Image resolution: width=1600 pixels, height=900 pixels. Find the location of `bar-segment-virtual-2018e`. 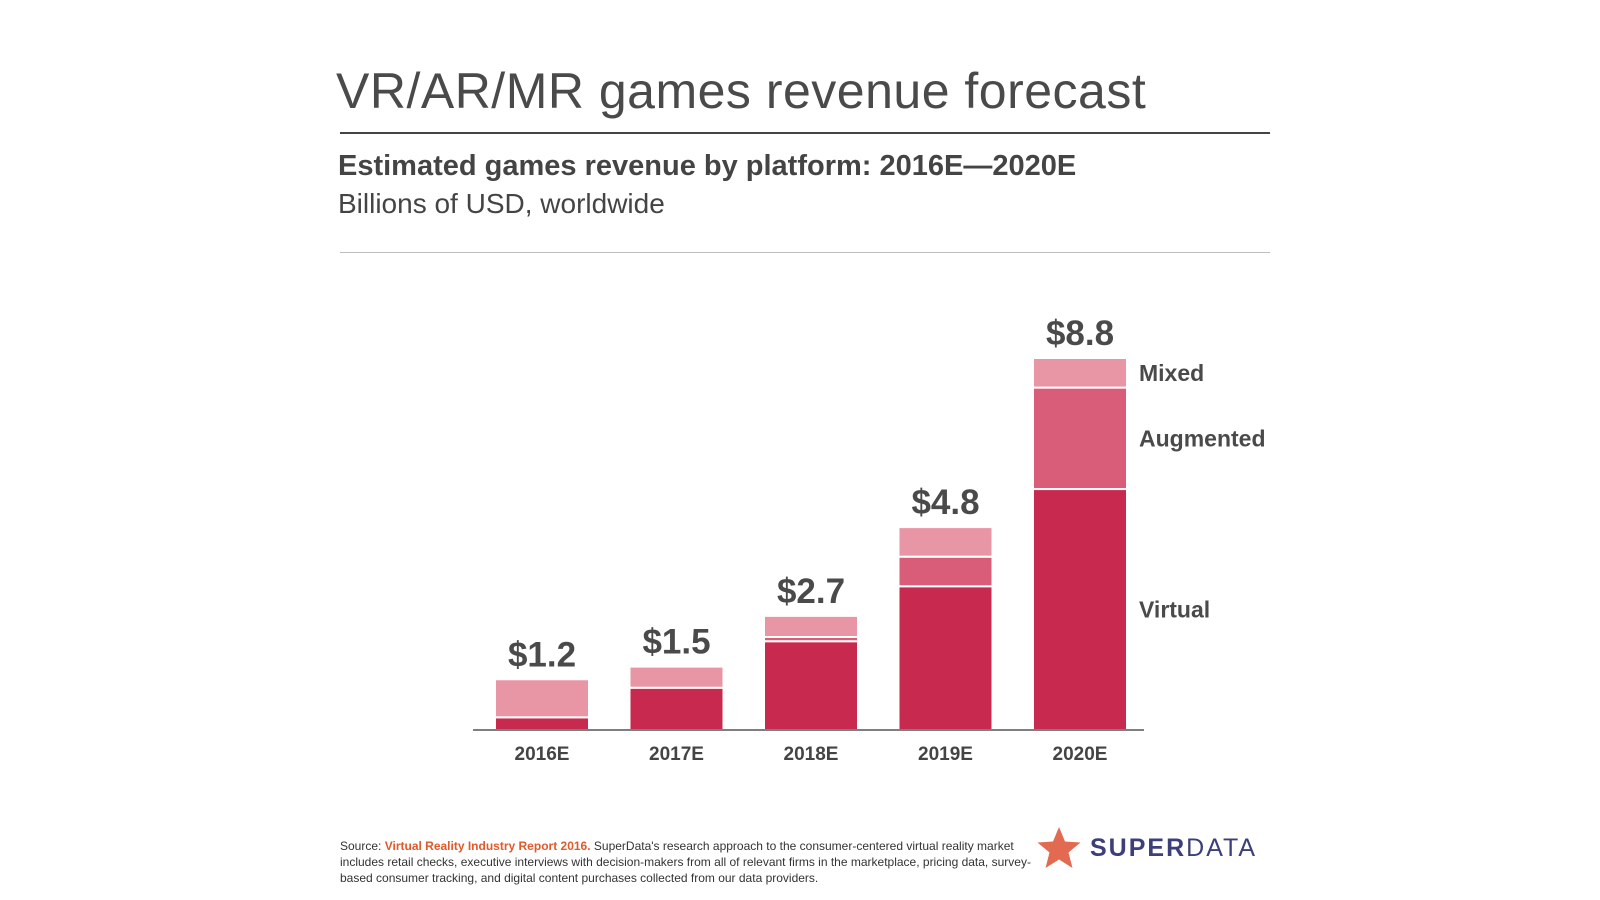

bar-segment-virtual-2018e is located at coordinates (811, 686).